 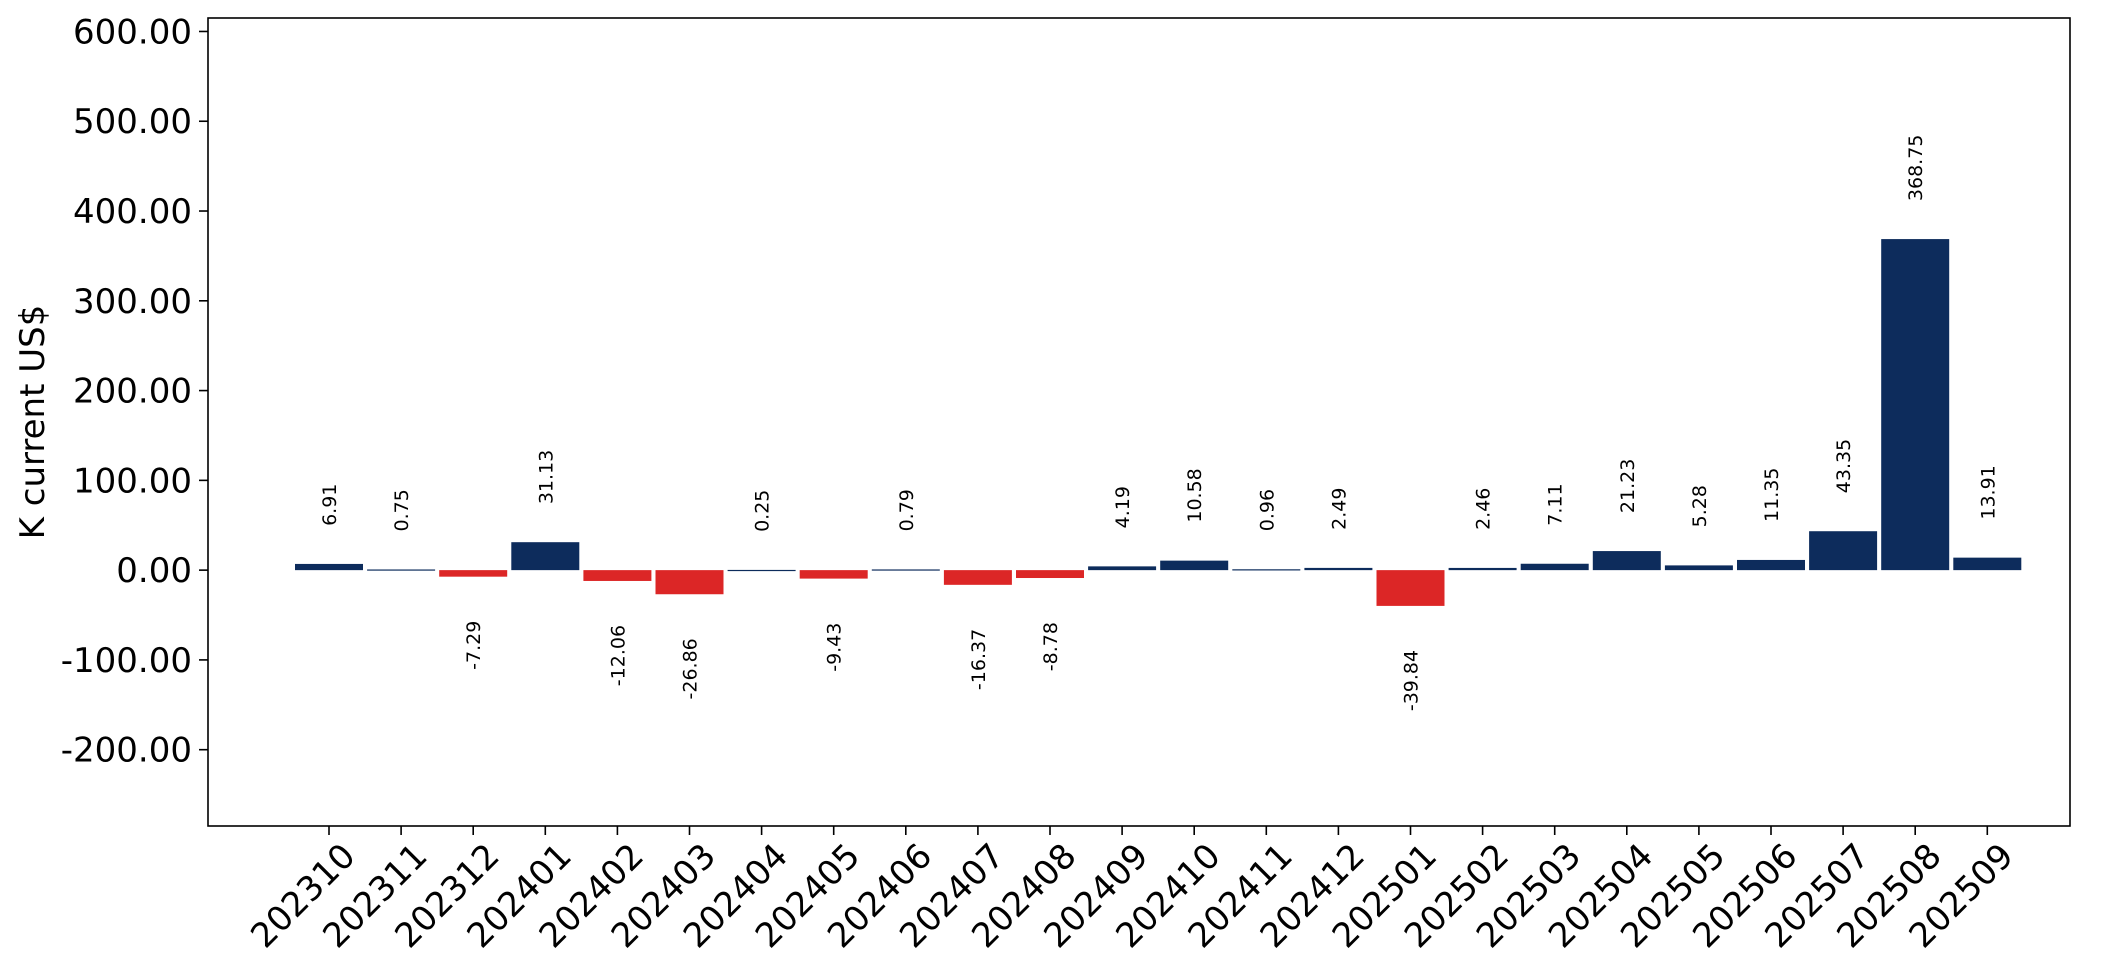 I want to click on y-tick-label: 400.00, so click(x=132, y=212).